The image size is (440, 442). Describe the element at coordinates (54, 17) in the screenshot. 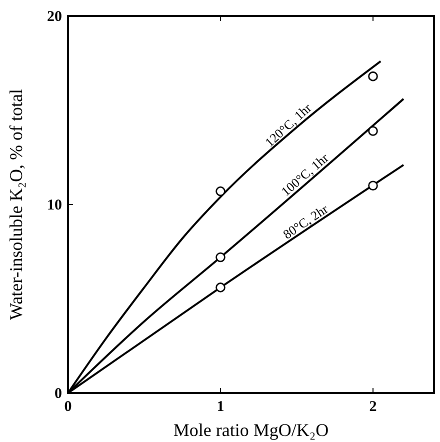

I see `y-tick-label: 20` at that location.